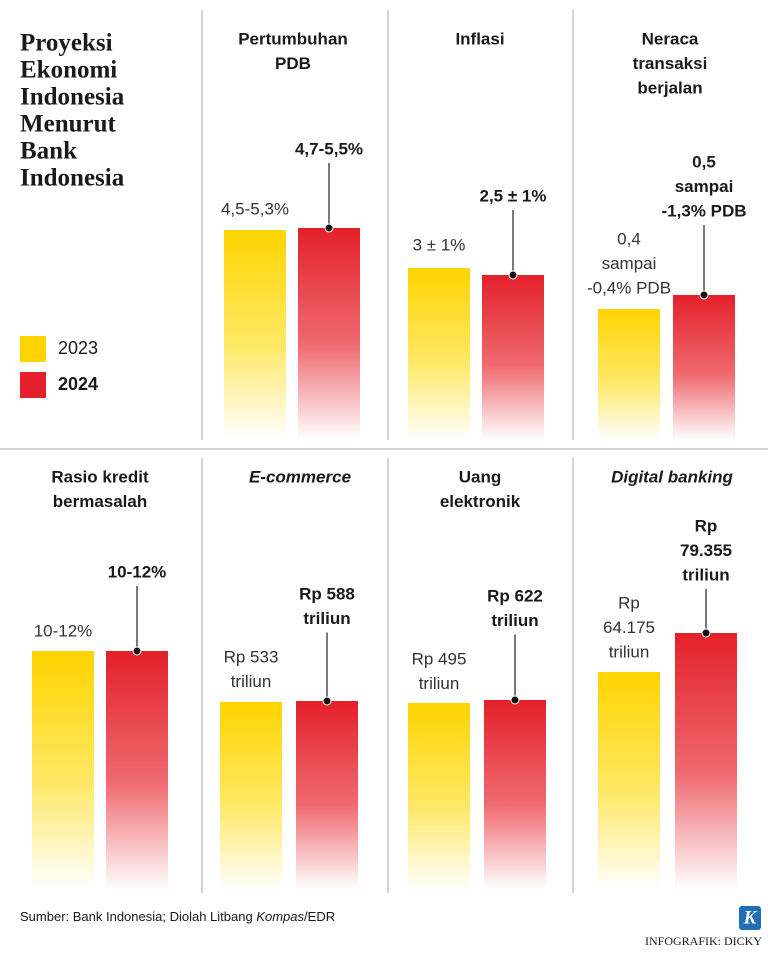 The height and width of the screenshot is (953, 768). What do you see at coordinates (78, 348) in the screenshot?
I see `legend-label: 2023` at bounding box center [78, 348].